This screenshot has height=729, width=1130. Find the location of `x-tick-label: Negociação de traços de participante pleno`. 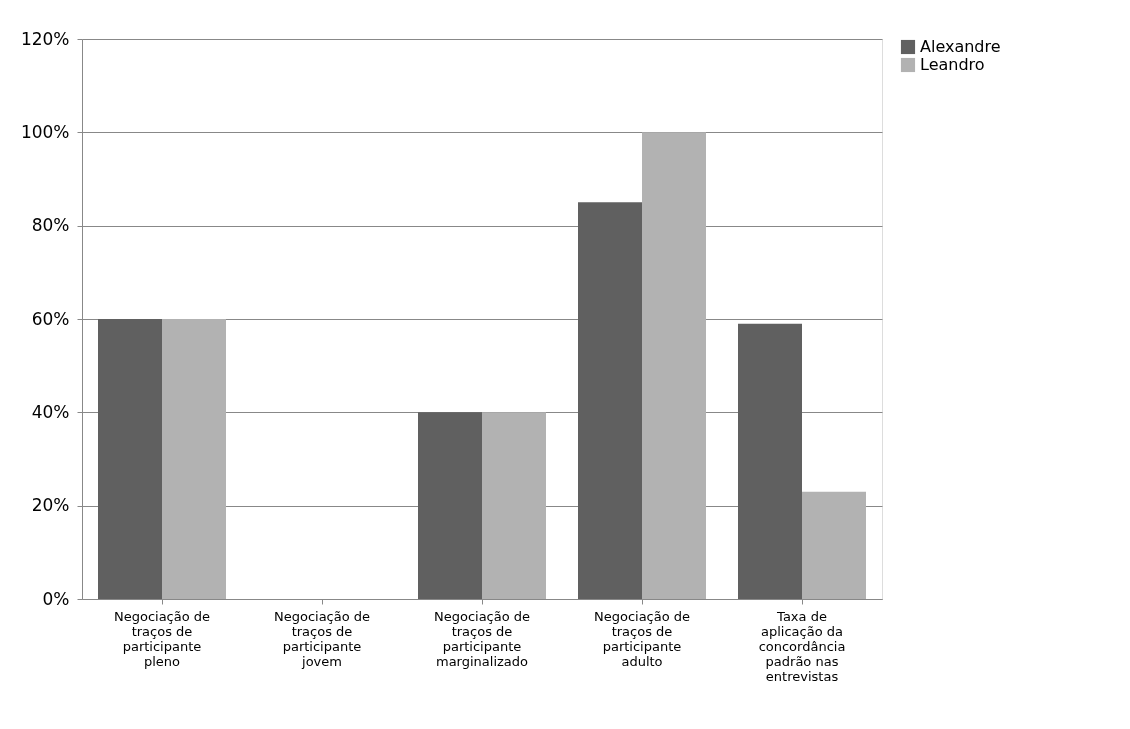

x-tick-label: Negociação de traços de participante pleno is located at coordinates (162, 638).